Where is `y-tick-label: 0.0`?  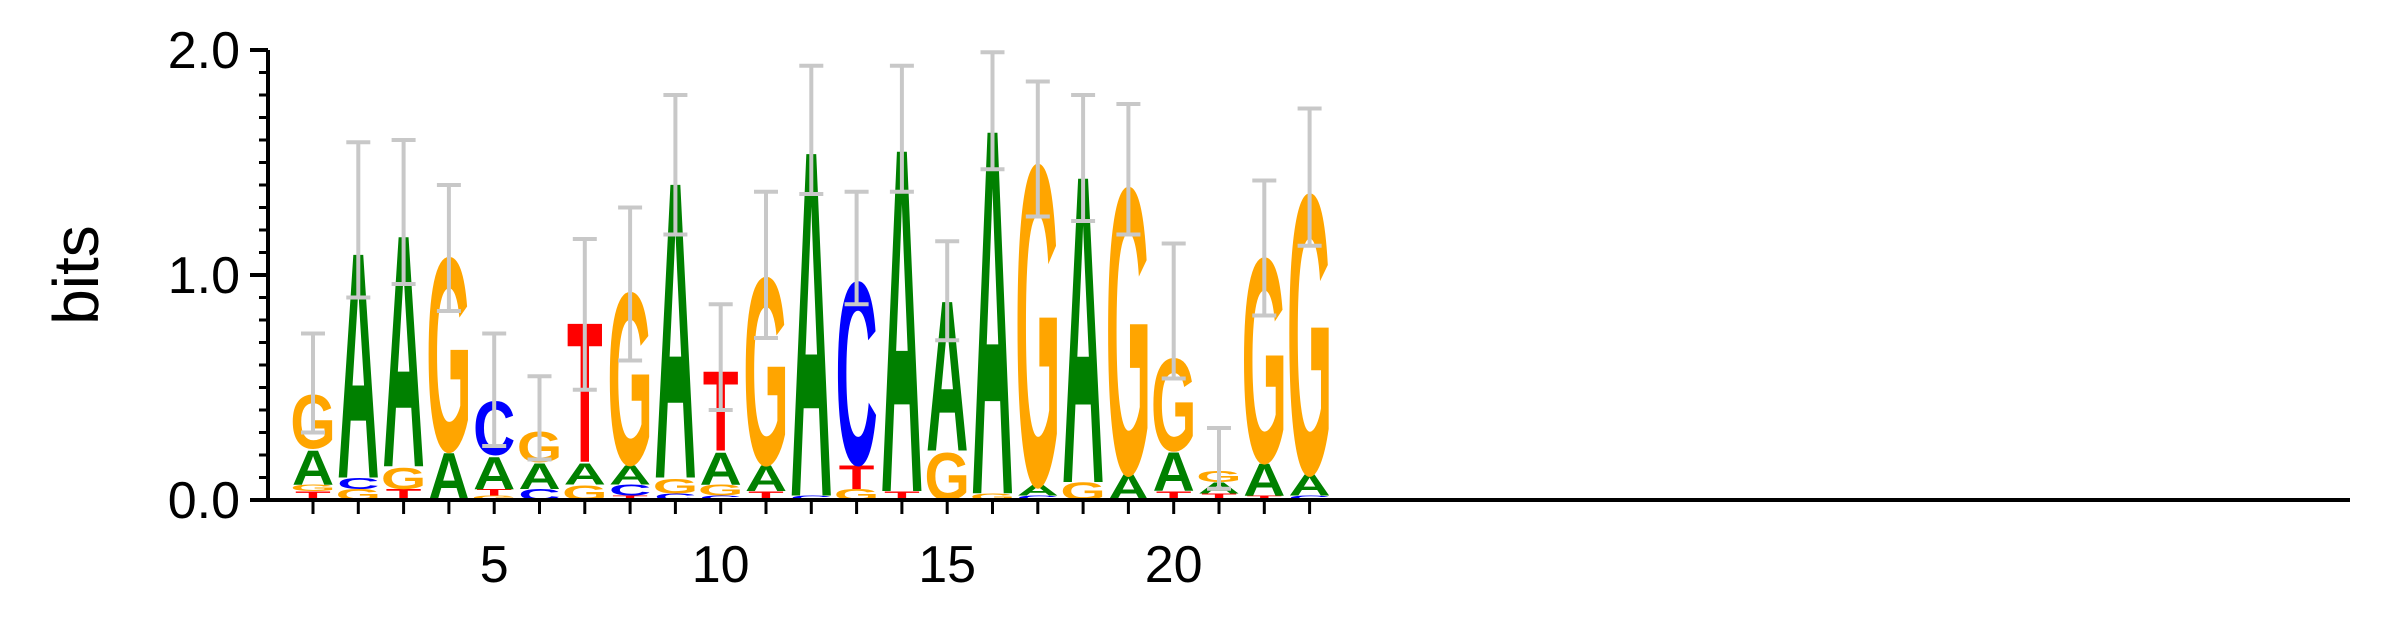
y-tick-label: 0.0 is located at coordinates (204, 501).